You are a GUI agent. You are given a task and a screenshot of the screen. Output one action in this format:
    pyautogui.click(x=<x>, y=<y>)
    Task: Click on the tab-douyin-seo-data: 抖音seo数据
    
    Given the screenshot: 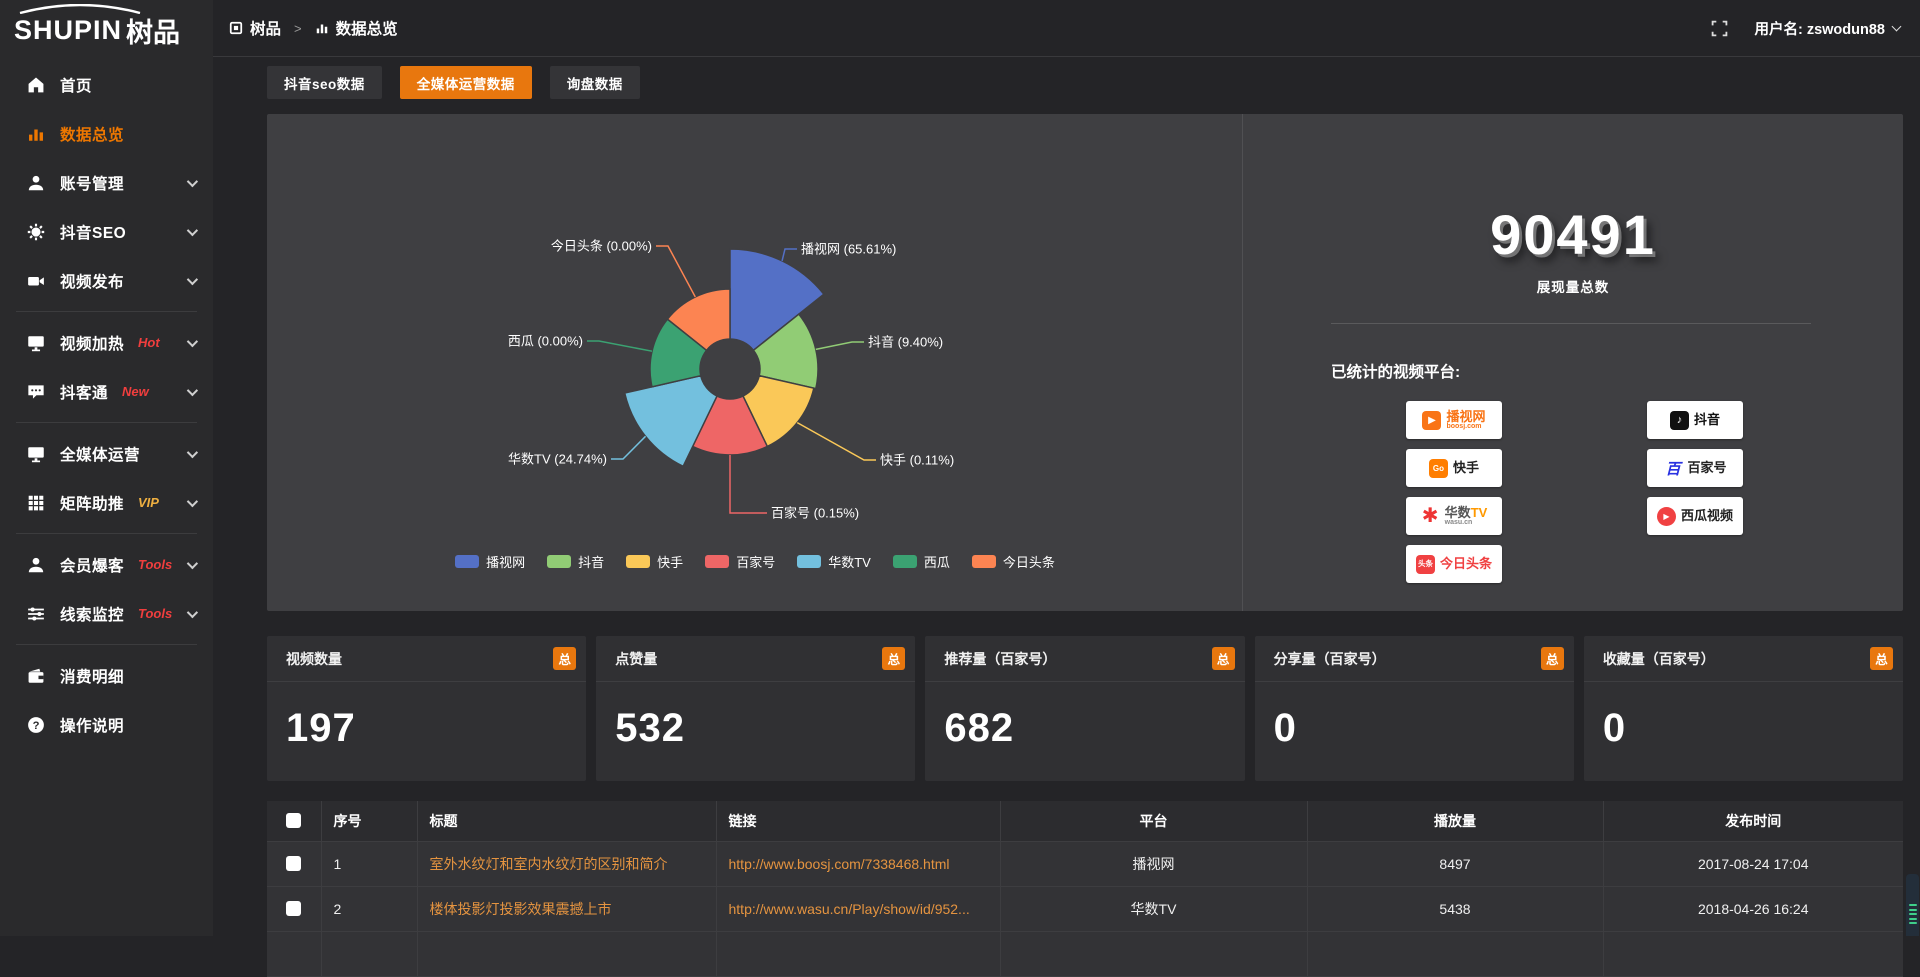 What is the action you would take?
    pyautogui.click(x=324, y=82)
    